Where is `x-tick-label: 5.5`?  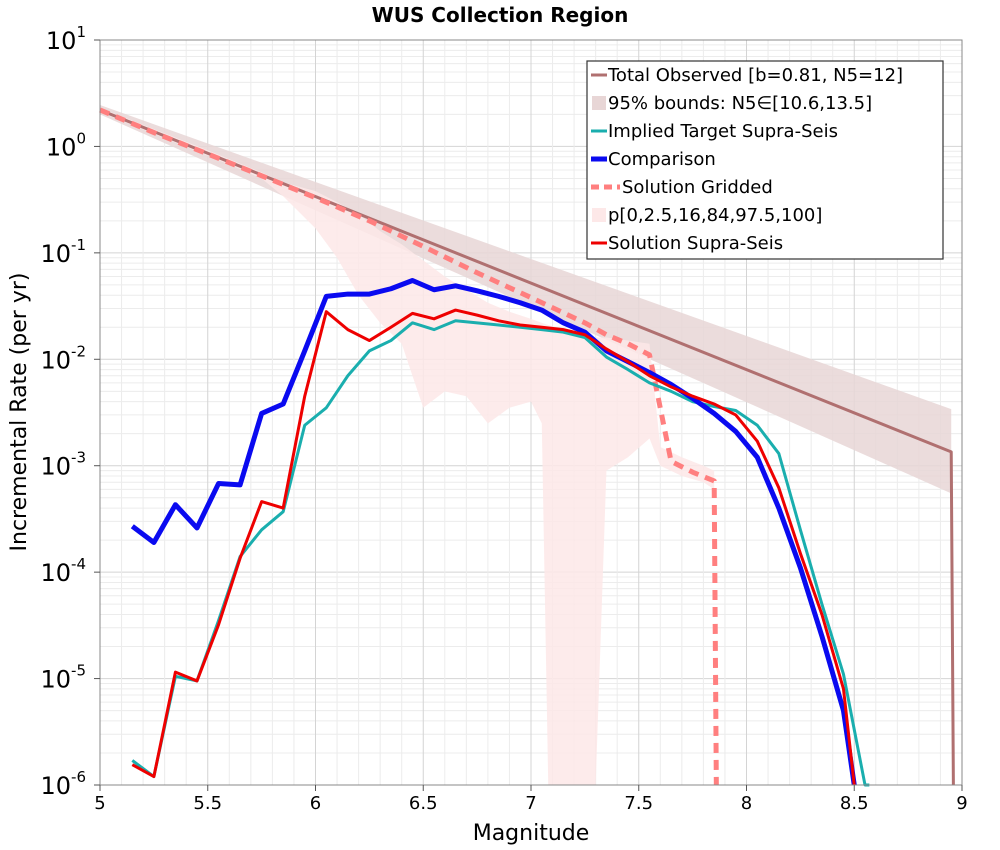 x-tick-label: 5.5 is located at coordinates (207, 803).